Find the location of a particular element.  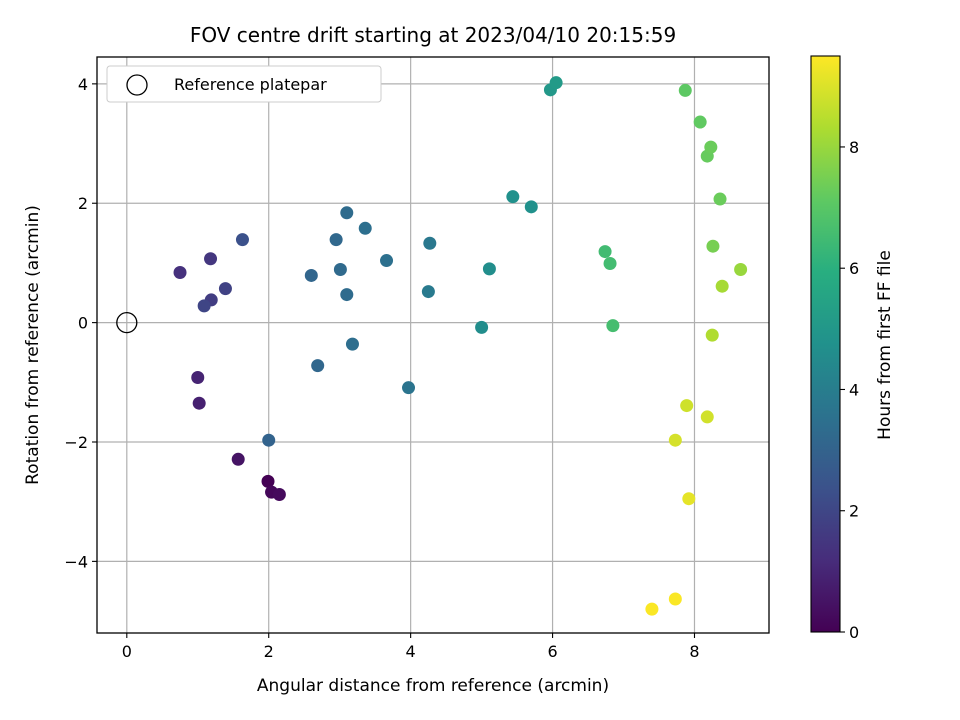

x-tick-label: 6 is located at coordinates (552, 651).